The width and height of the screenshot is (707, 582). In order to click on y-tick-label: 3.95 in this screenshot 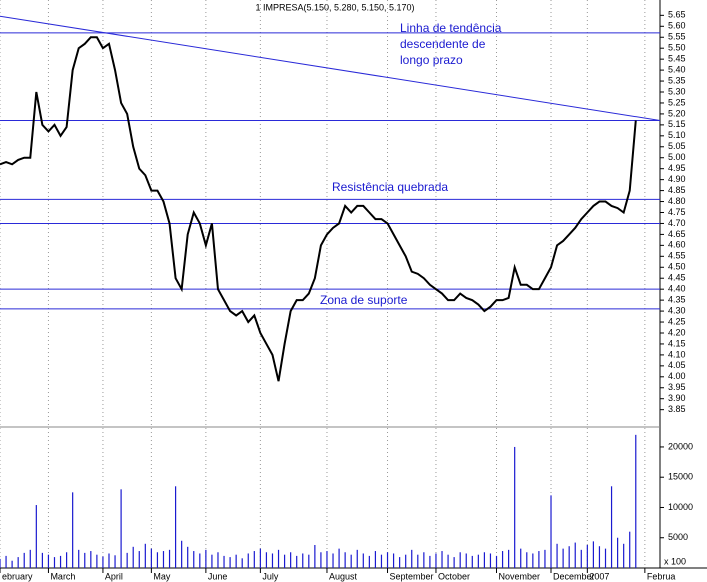, I will do `click(677, 387)`.